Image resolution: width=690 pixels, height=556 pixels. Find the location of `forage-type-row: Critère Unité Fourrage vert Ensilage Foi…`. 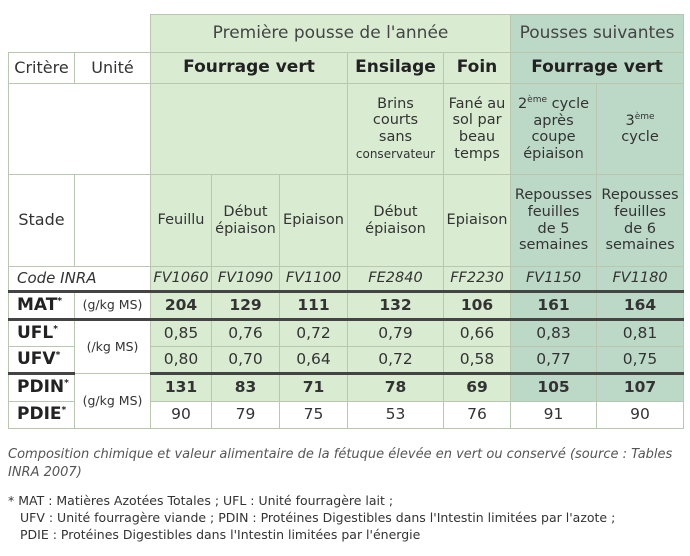

forage-type-row: Critère Unité Fourrage vert Ensilage Foi… is located at coordinates (346, 68).